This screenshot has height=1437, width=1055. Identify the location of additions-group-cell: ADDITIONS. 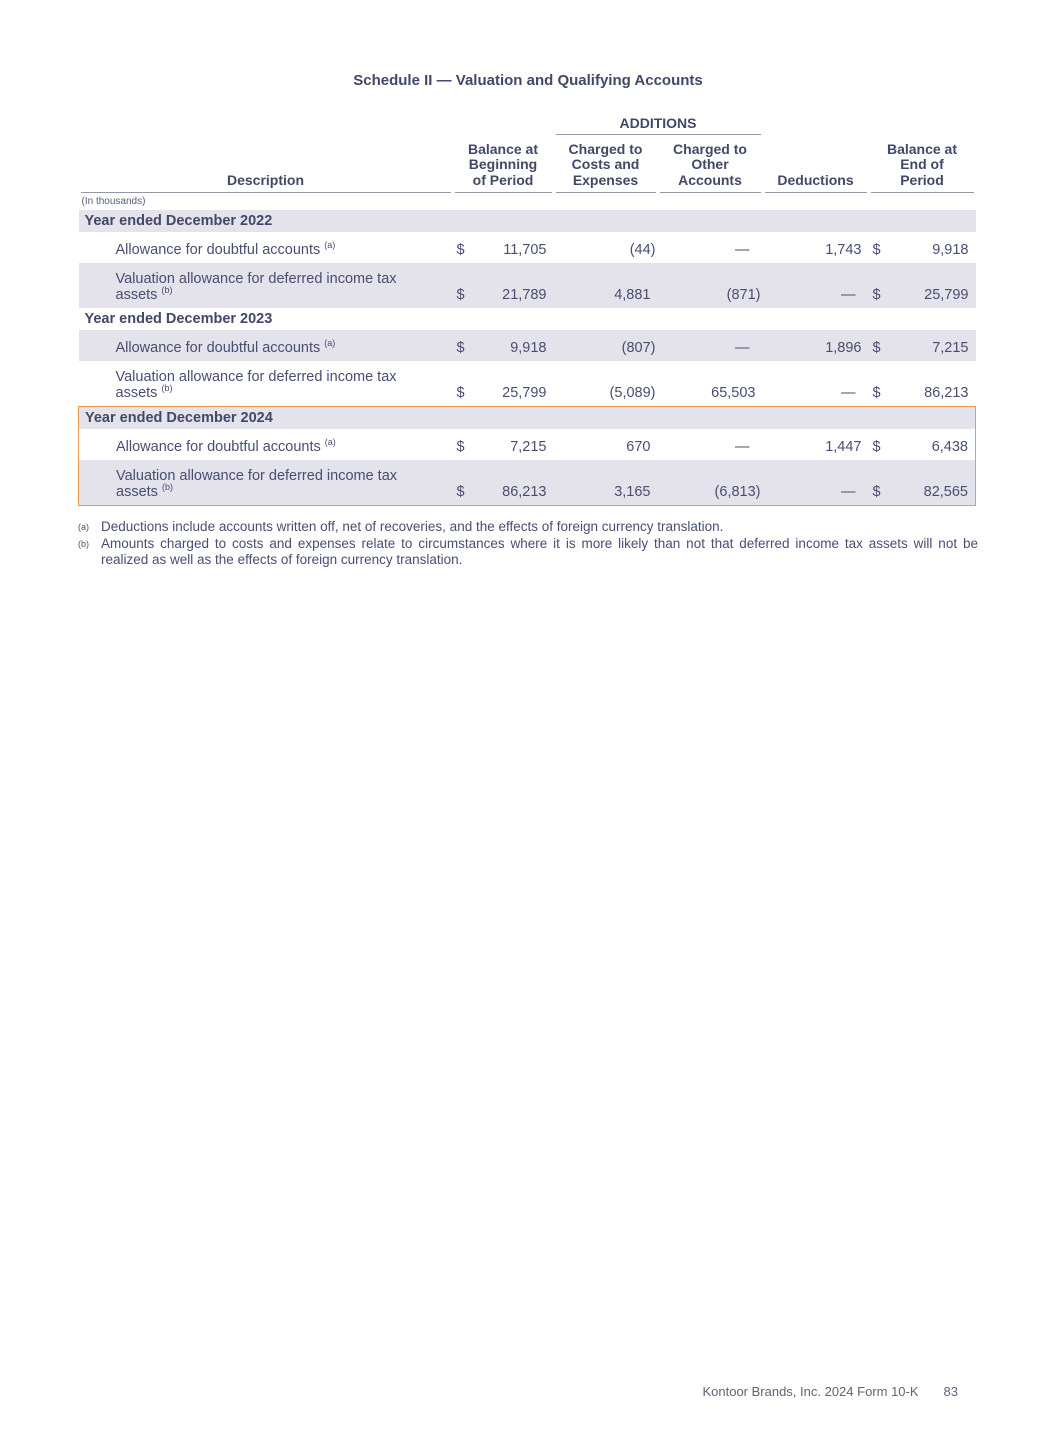
(658, 123).